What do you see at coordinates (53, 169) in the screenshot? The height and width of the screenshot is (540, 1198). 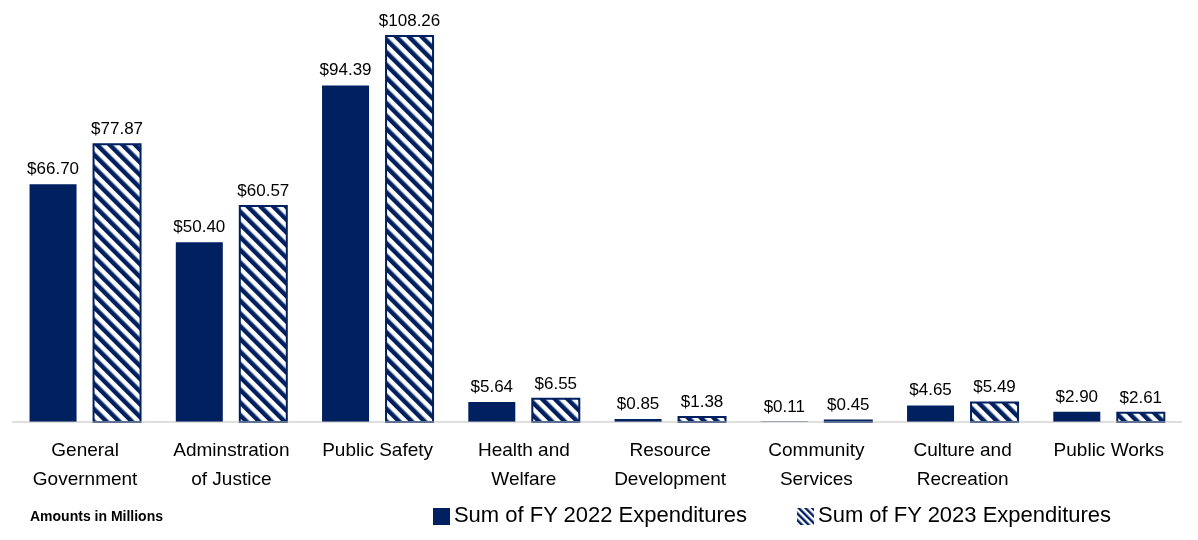 I see `data-label: $66.70` at bounding box center [53, 169].